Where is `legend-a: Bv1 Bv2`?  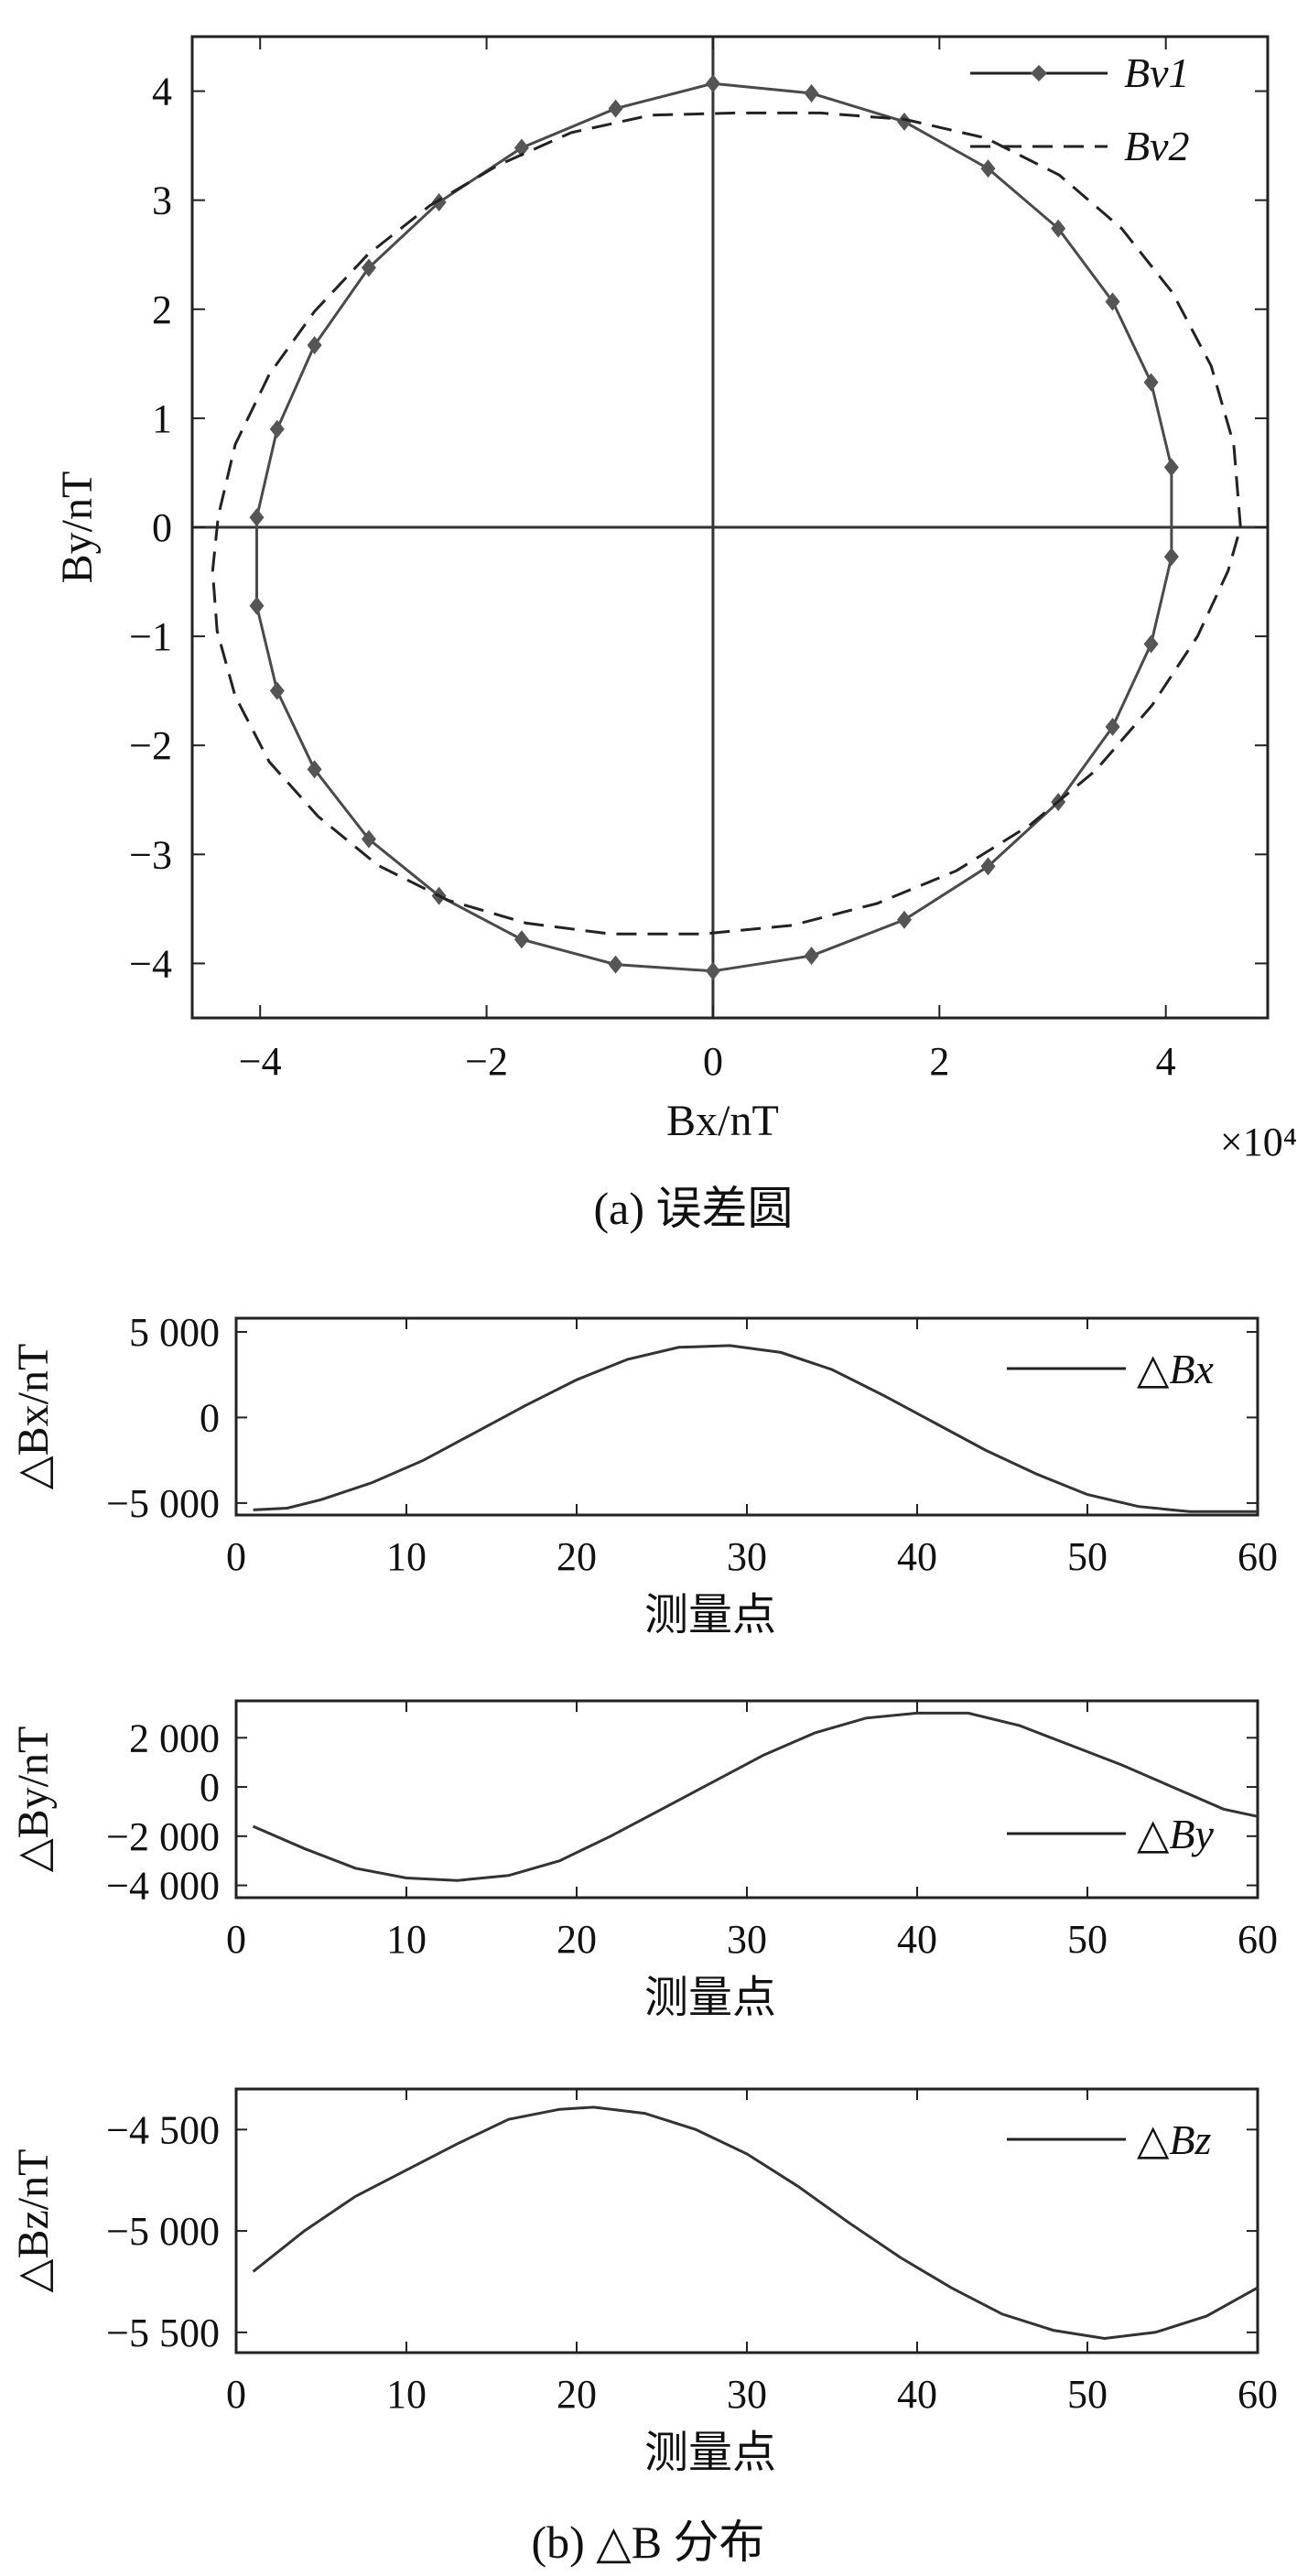
legend-a: Bv1 Bv2 is located at coordinates (1080, 109).